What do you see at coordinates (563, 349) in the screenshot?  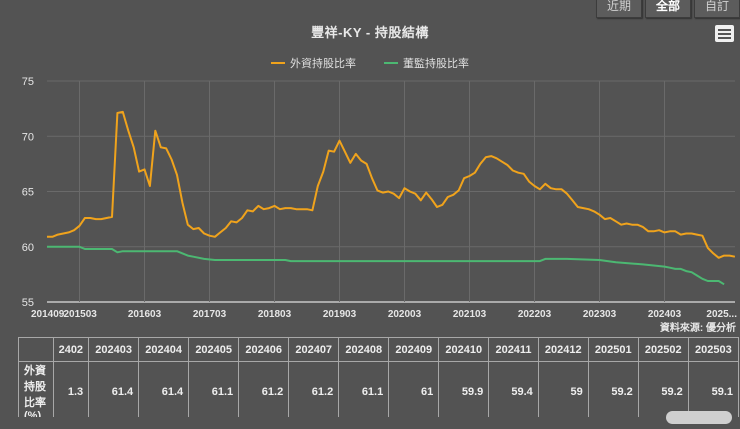 I see `table-column-header: 202412` at bounding box center [563, 349].